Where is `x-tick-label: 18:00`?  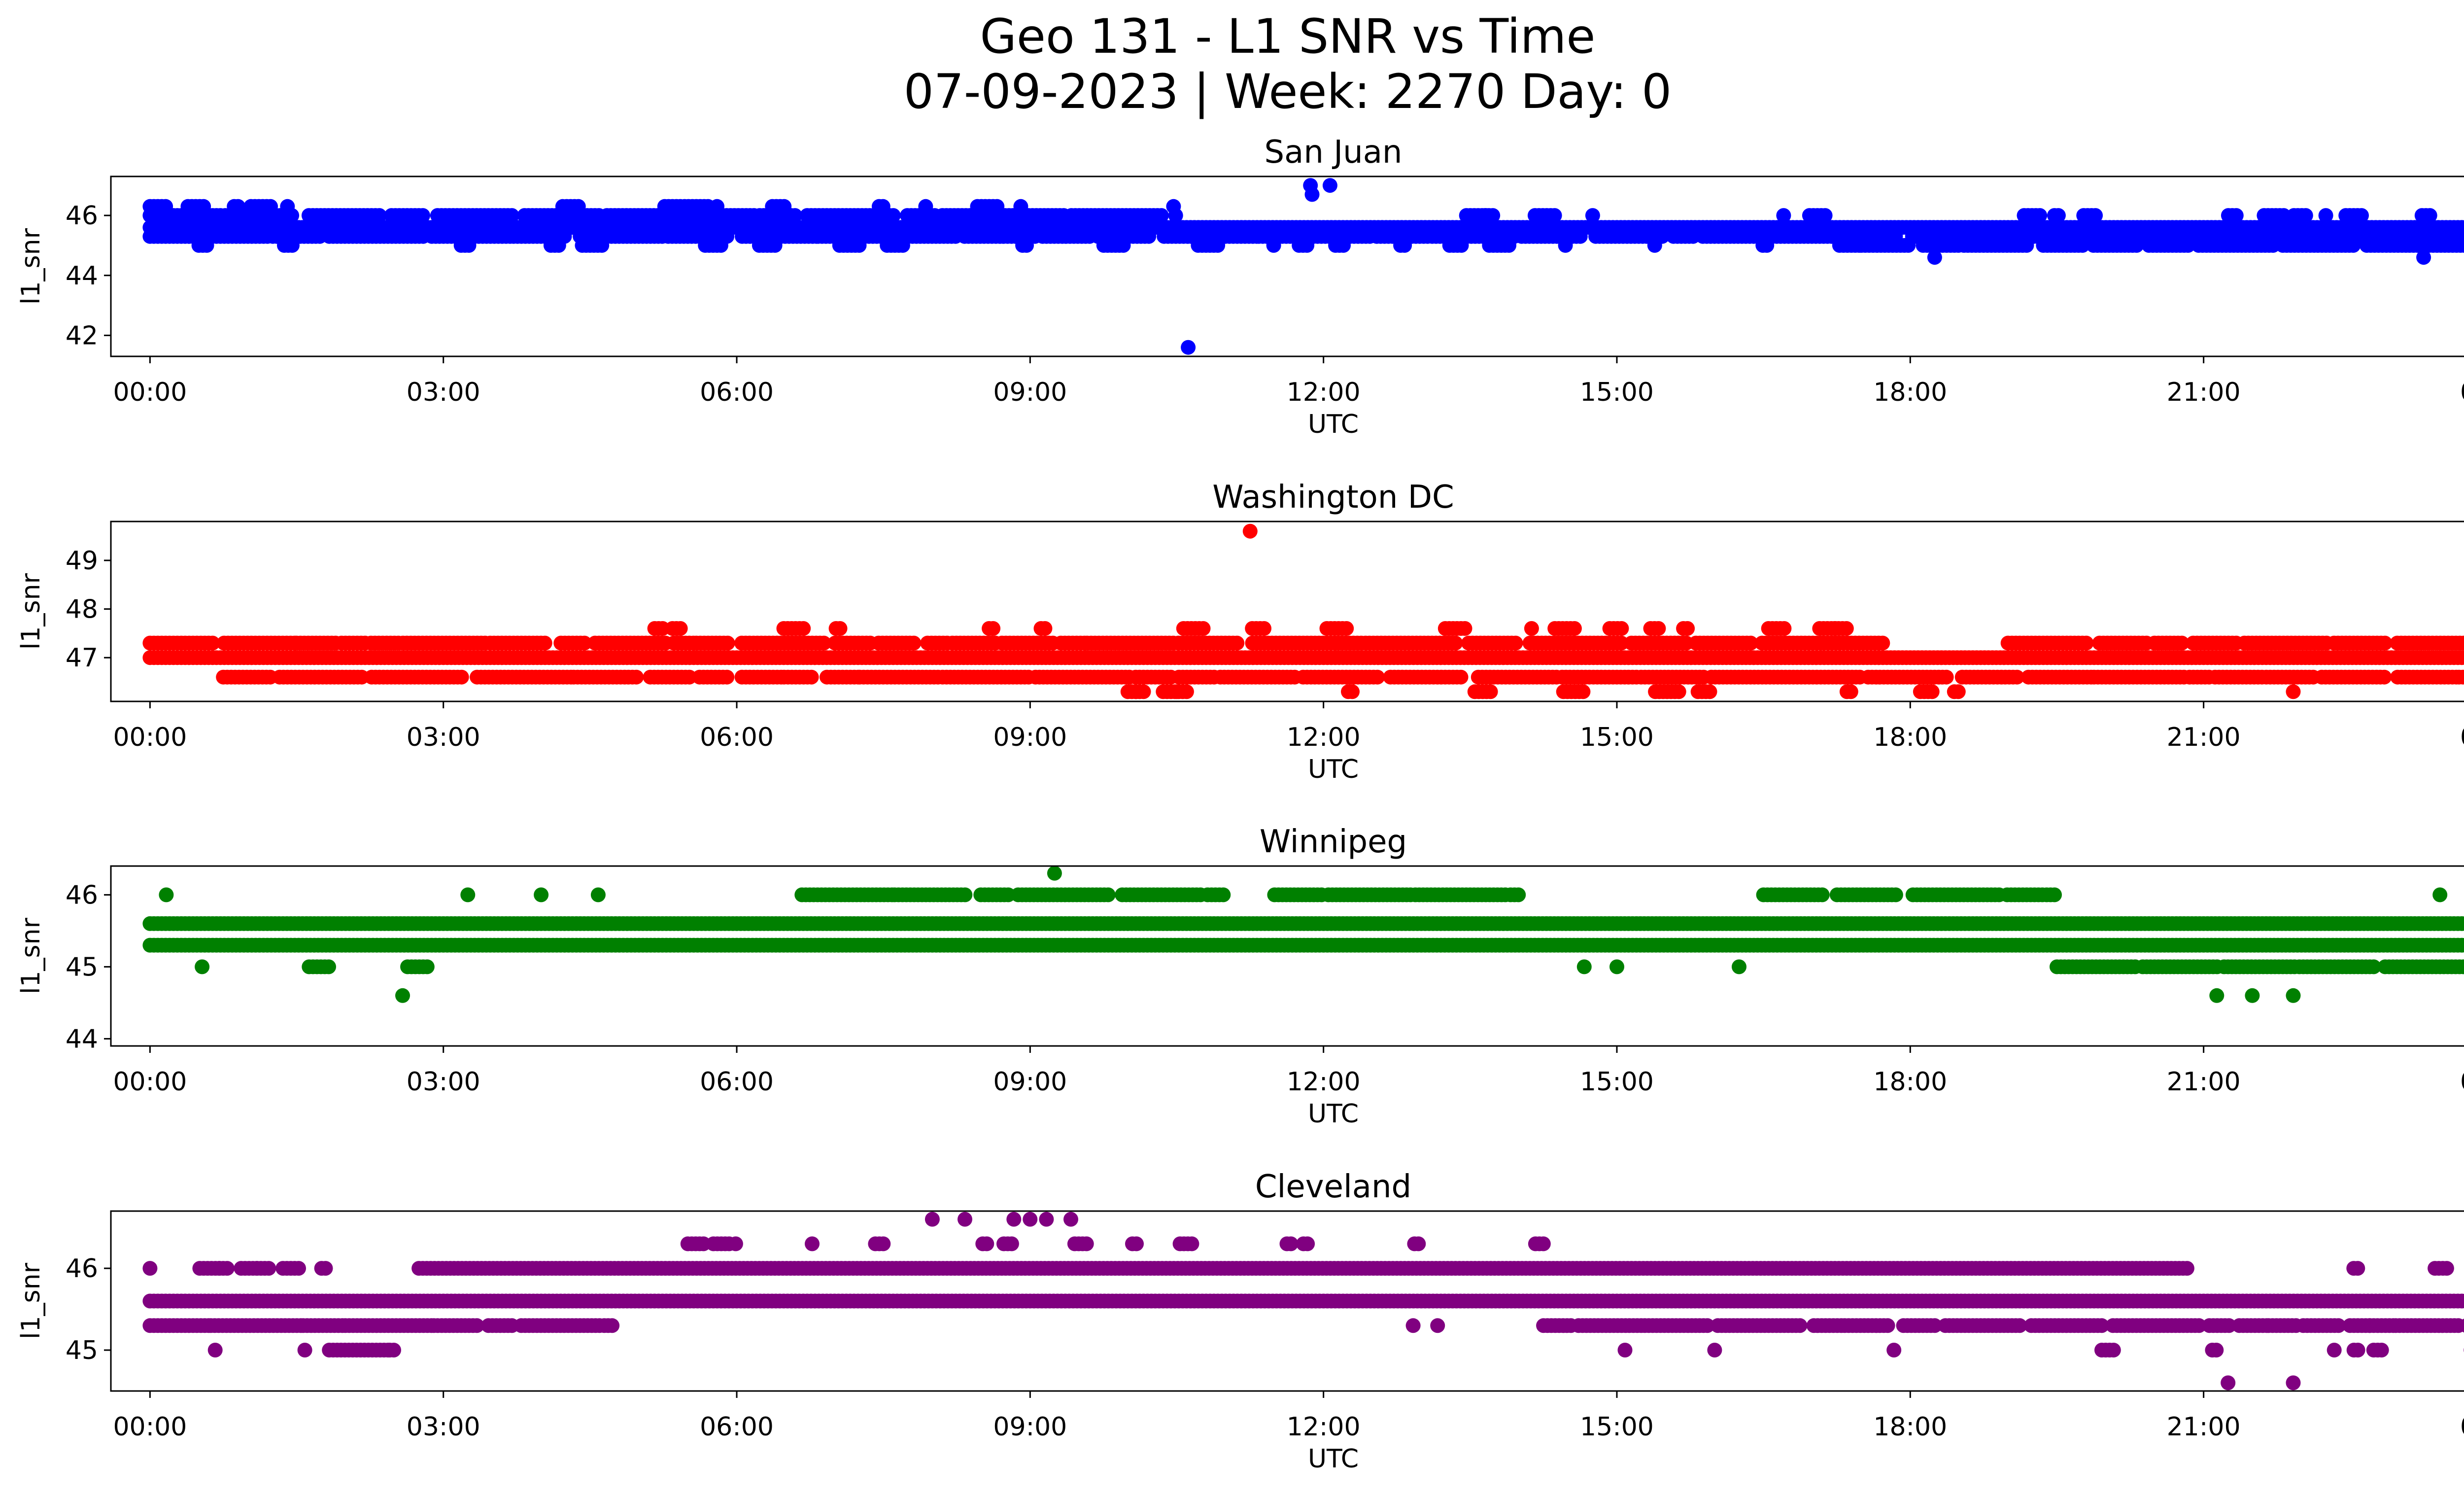 x-tick-label: 18:00 is located at coordinates (1910, 737).